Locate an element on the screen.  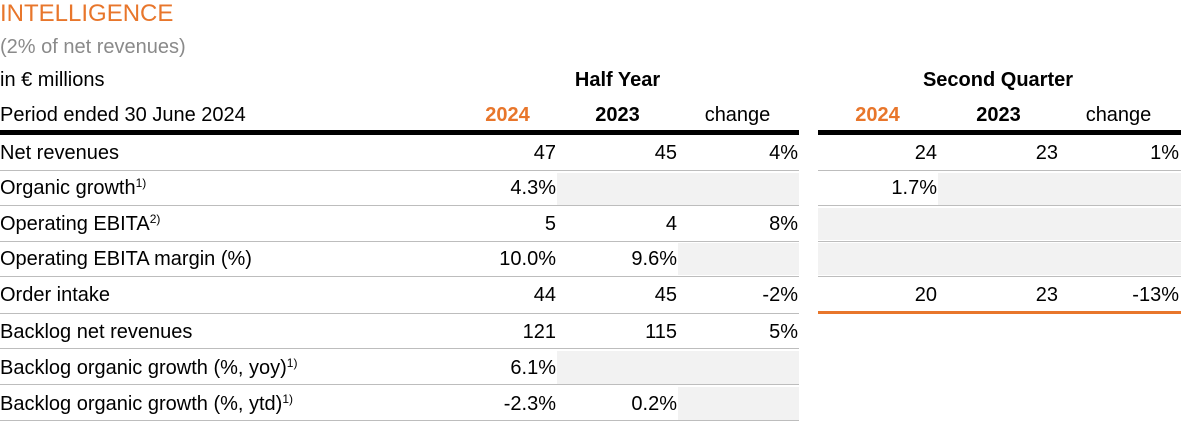
hy-col-2023: 2023 is located at coordinates (617, 115).